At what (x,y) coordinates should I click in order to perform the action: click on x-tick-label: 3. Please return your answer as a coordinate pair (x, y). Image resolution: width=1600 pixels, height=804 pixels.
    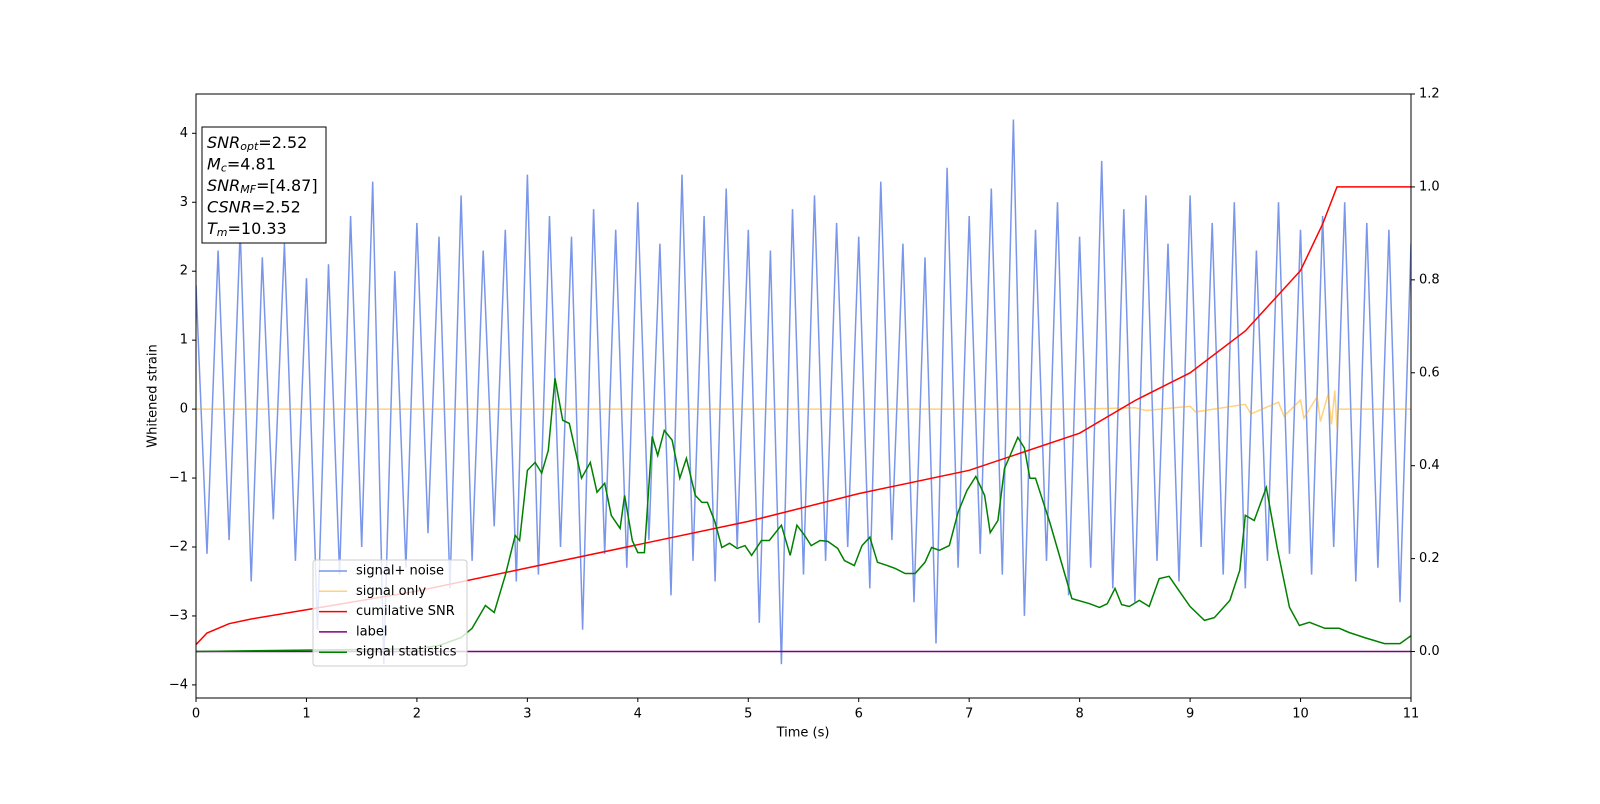
    Looking at the image, I should click on (527, 714).